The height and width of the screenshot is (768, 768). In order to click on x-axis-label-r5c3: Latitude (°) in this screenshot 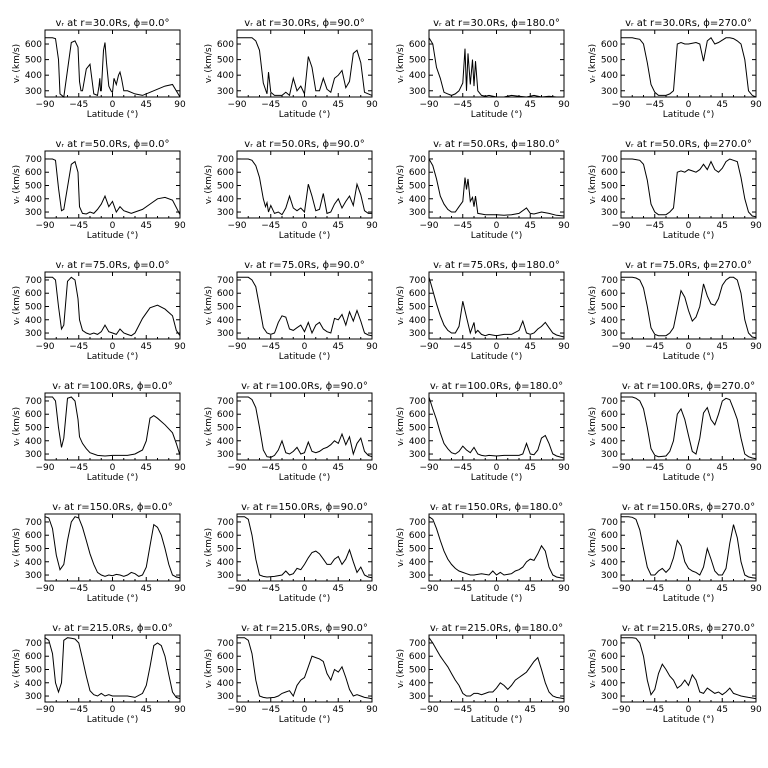, I will do `click(688, 720)`.